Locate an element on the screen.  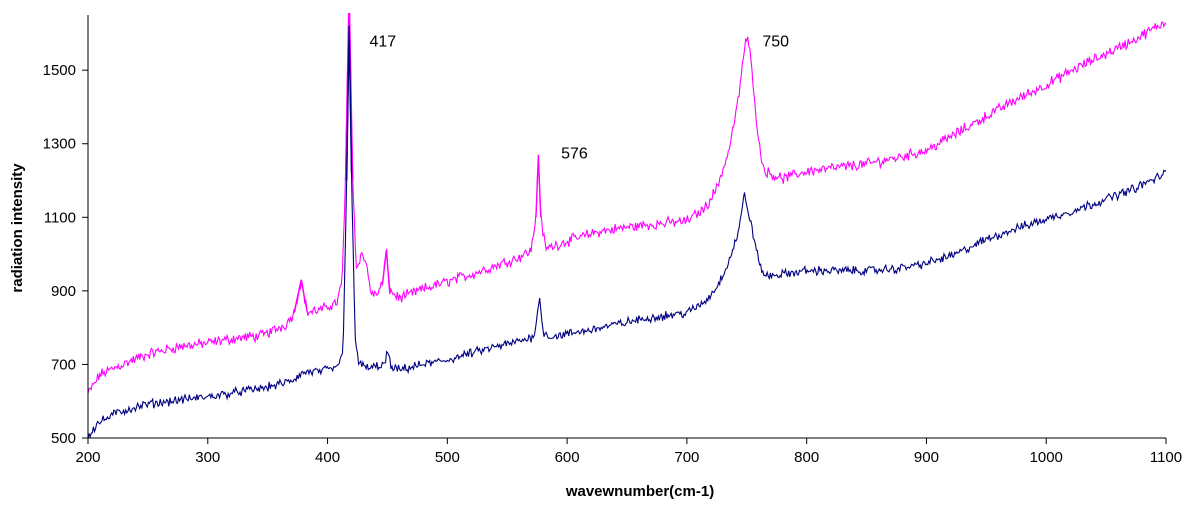
x-tick-label: 600 is located at coordinates (567, 457).